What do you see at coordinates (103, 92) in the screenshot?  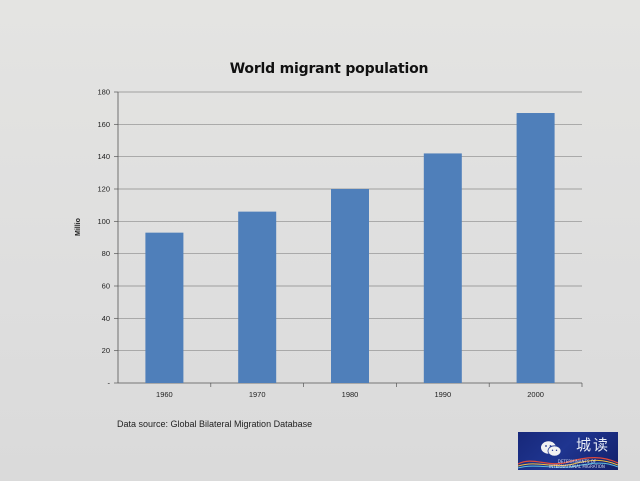 I see `y-tick-label: 180` at bounding box center [103, 92].